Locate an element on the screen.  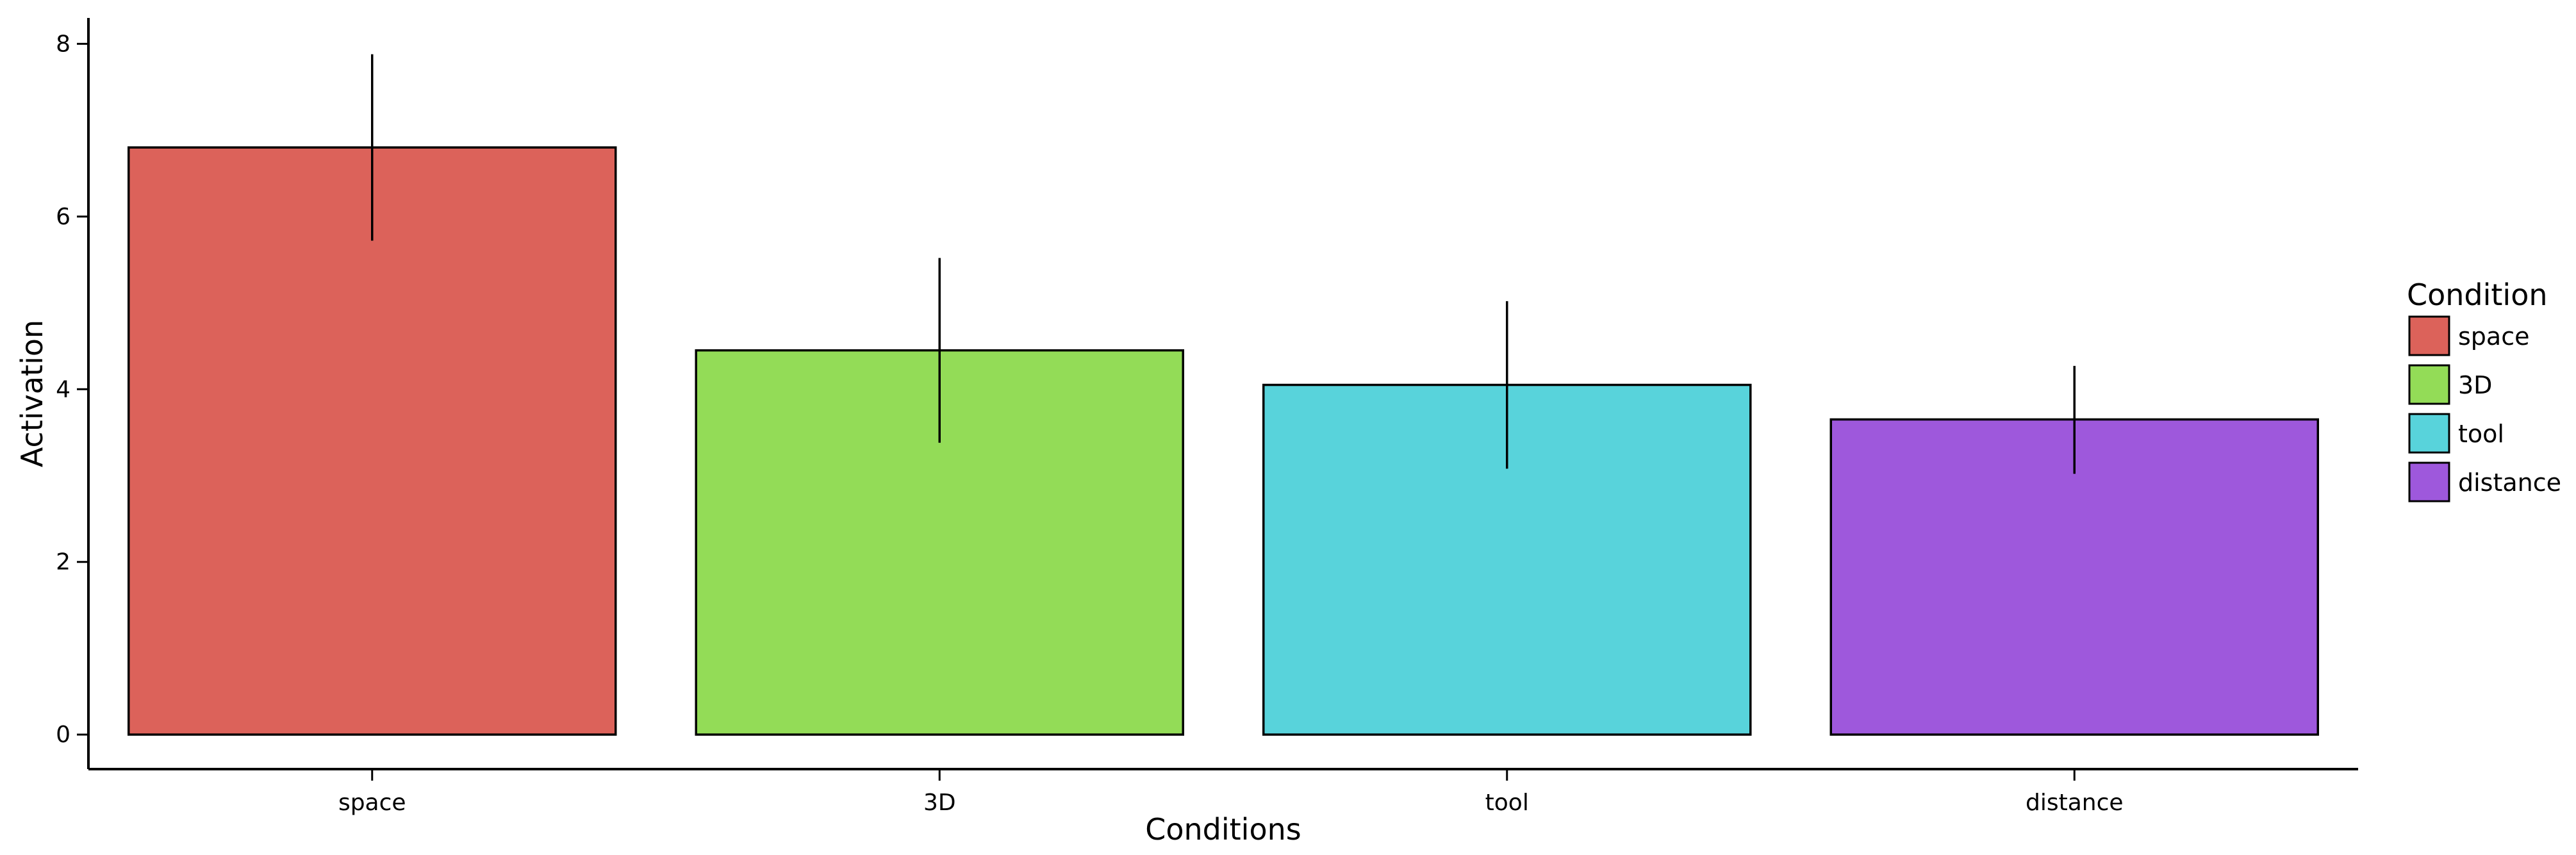
legend-title: Condition is located at coordinates (2477, 295).